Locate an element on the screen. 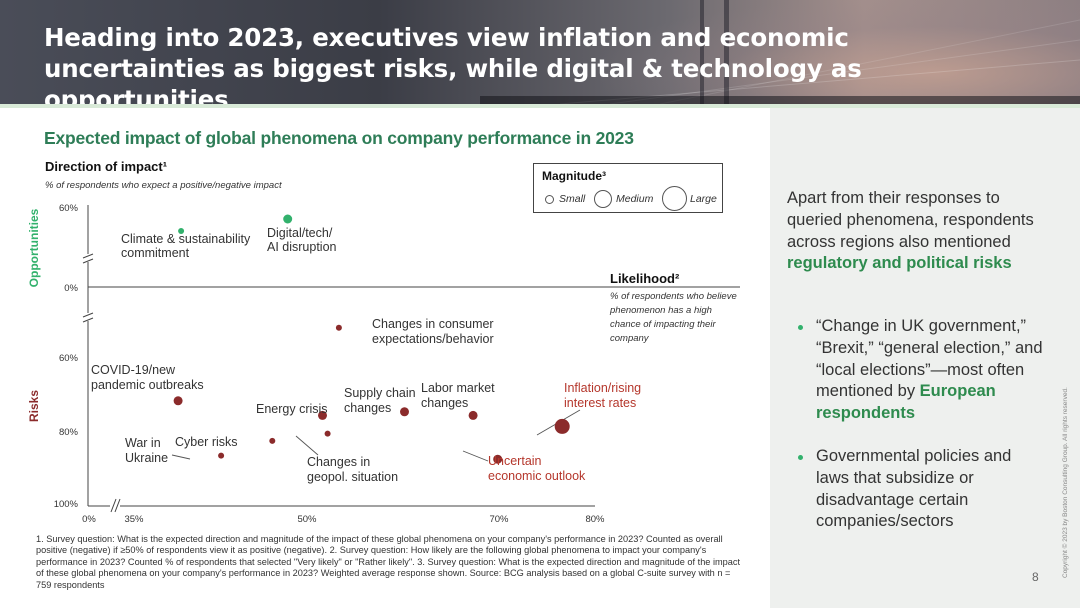 This screenshot has height=608, width=1080. label-geopol: Changes in geopol. situation is located at coordinates (352, 469).